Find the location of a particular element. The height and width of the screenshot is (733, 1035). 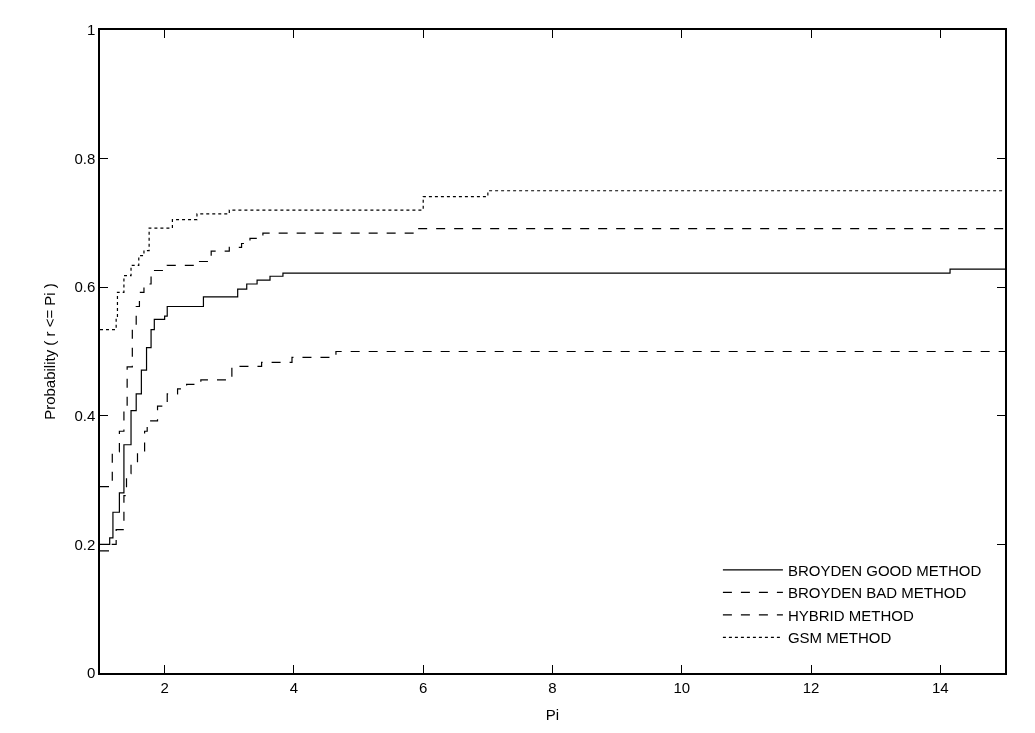

y-tick-label: 0.8 is located at coordinates (85, 158).